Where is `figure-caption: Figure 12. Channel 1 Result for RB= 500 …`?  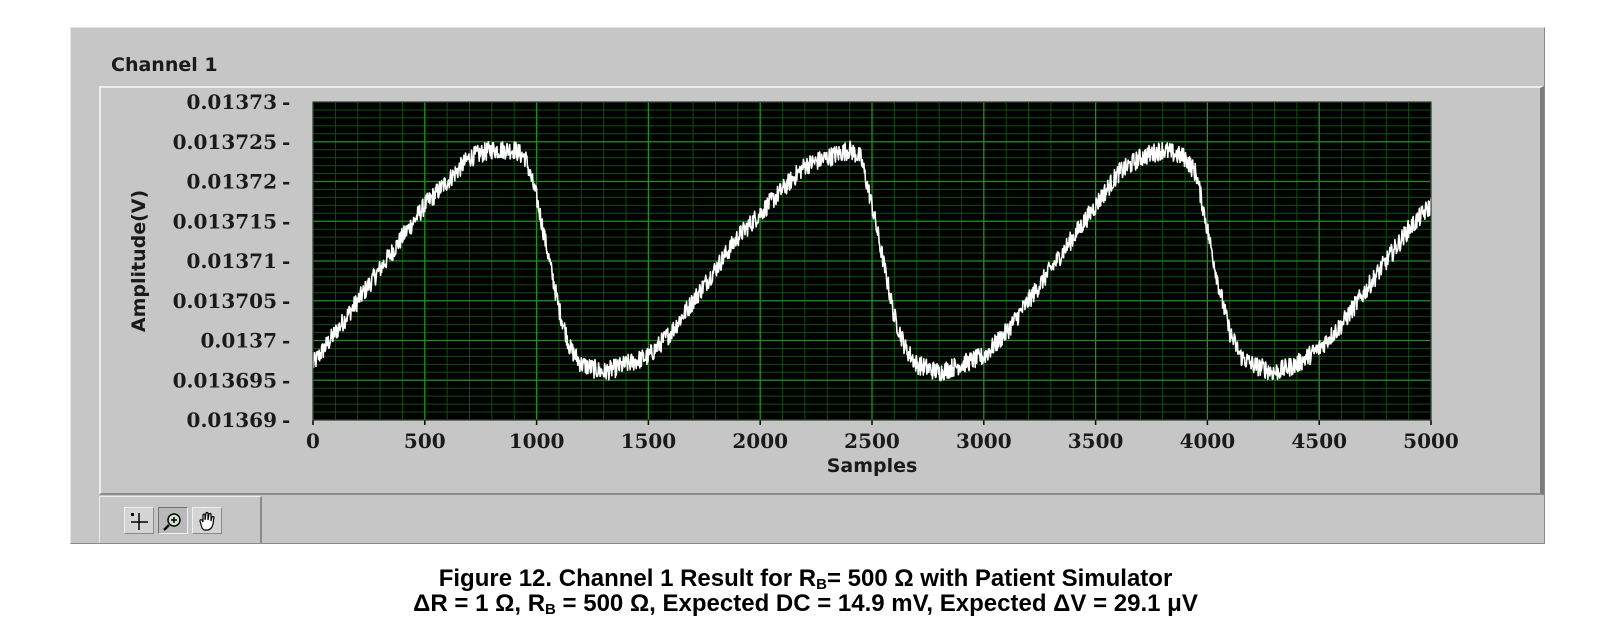 figure-caption: Figure 12. Channel 1 Result for RB= 500 … is located at coordinates (805, 591).